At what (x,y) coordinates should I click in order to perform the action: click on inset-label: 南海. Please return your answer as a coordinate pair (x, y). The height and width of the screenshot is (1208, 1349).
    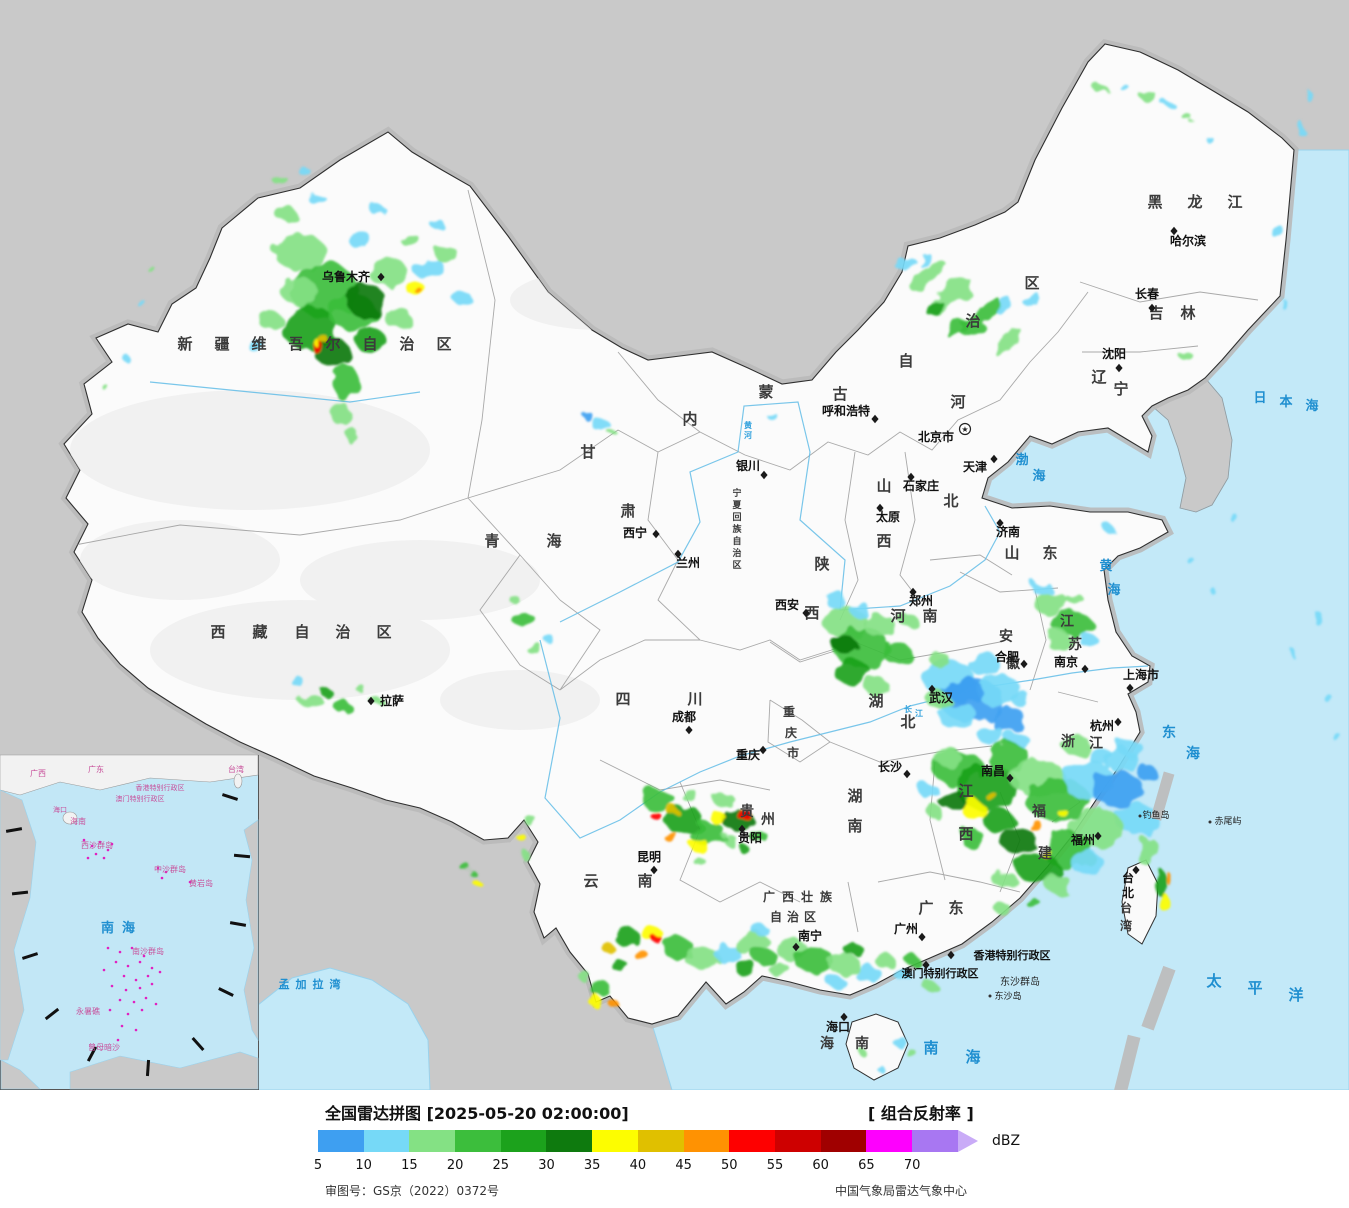
    Looking at the image, I should click on (122, 928).